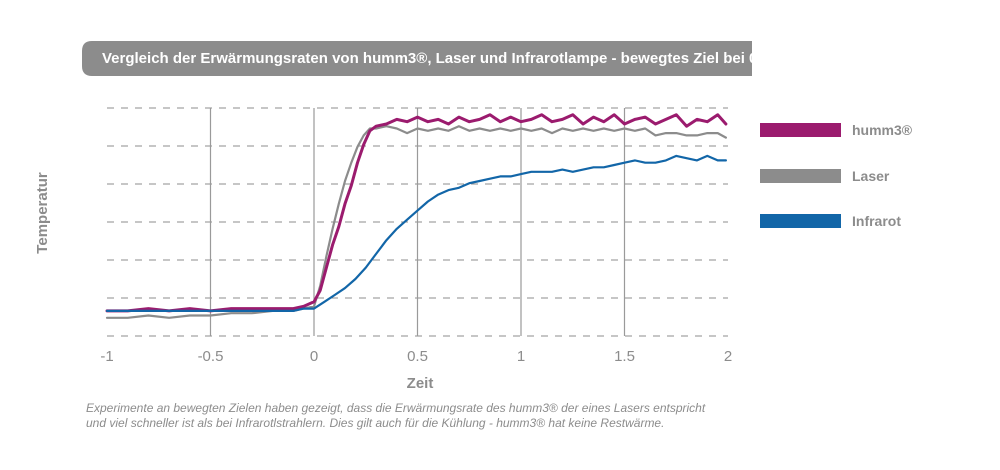 The width and height of the screenshot is (1000, 470). I want to click on title-band, so click(417, 58).